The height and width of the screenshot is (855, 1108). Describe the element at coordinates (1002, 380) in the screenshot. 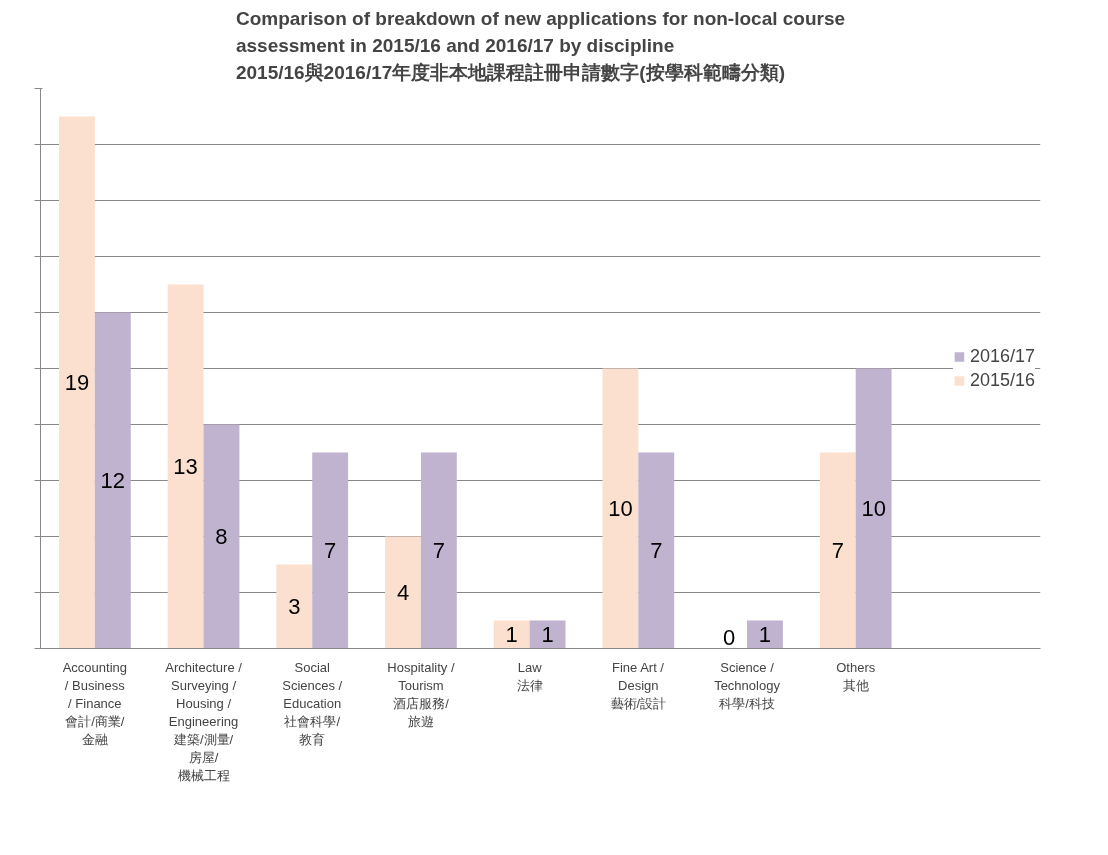

I see `legend-label: 2015/16` at that location.